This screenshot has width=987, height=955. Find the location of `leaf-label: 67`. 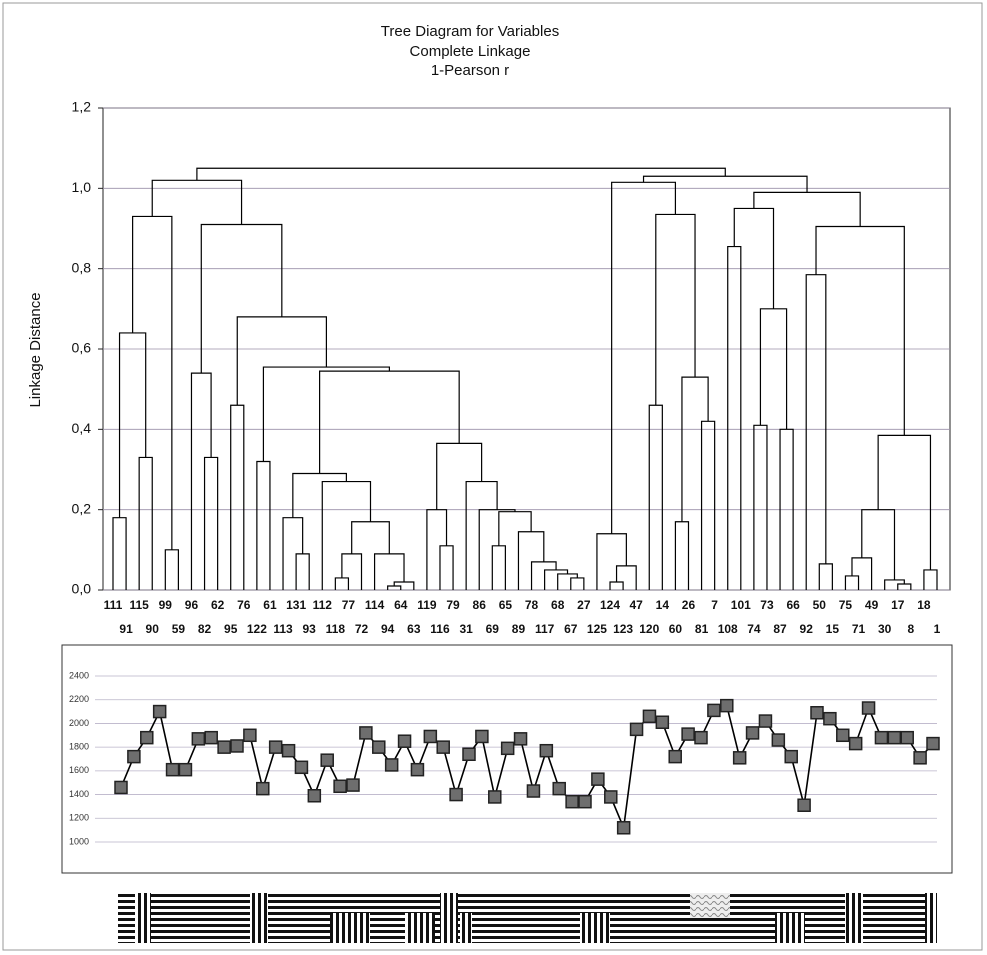

leaf-label: 67 is located at coordinates (571, 629).